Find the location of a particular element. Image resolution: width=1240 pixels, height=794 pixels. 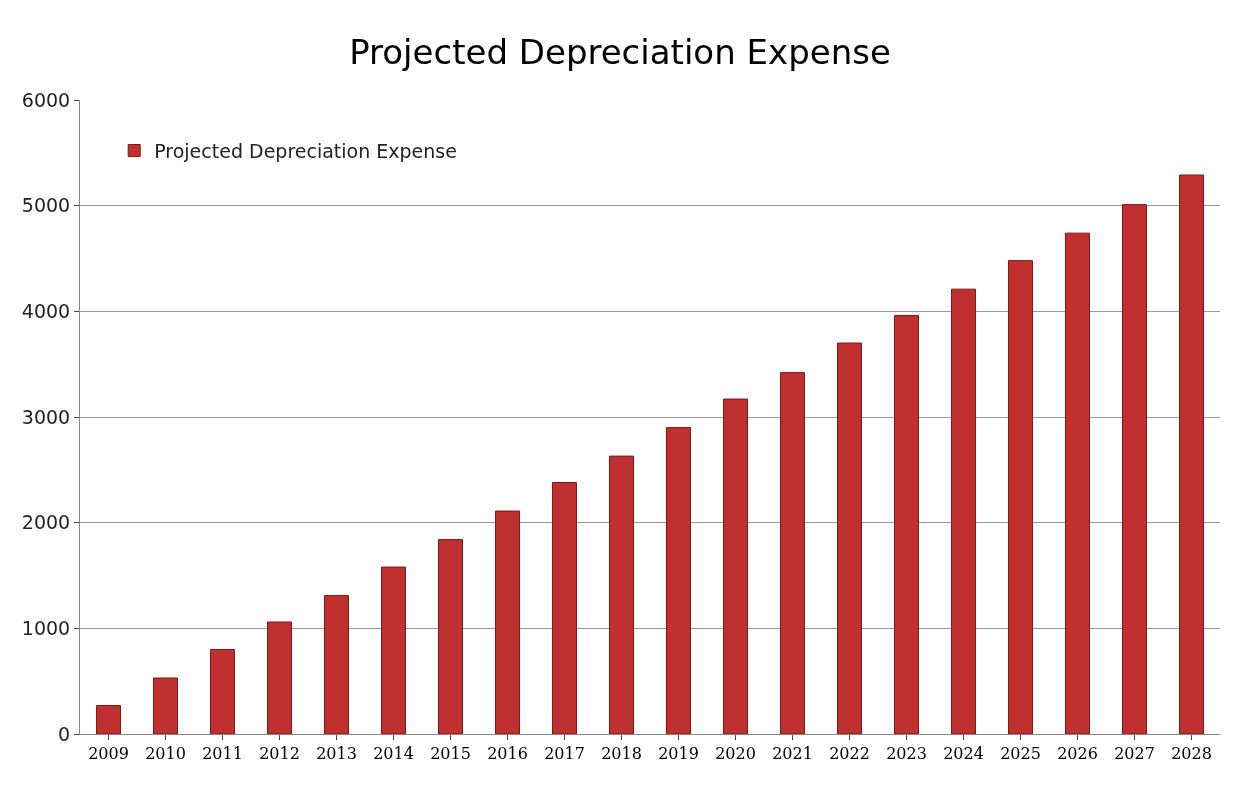

x-tick-label: 2023 is located at coordinates (906, 754).